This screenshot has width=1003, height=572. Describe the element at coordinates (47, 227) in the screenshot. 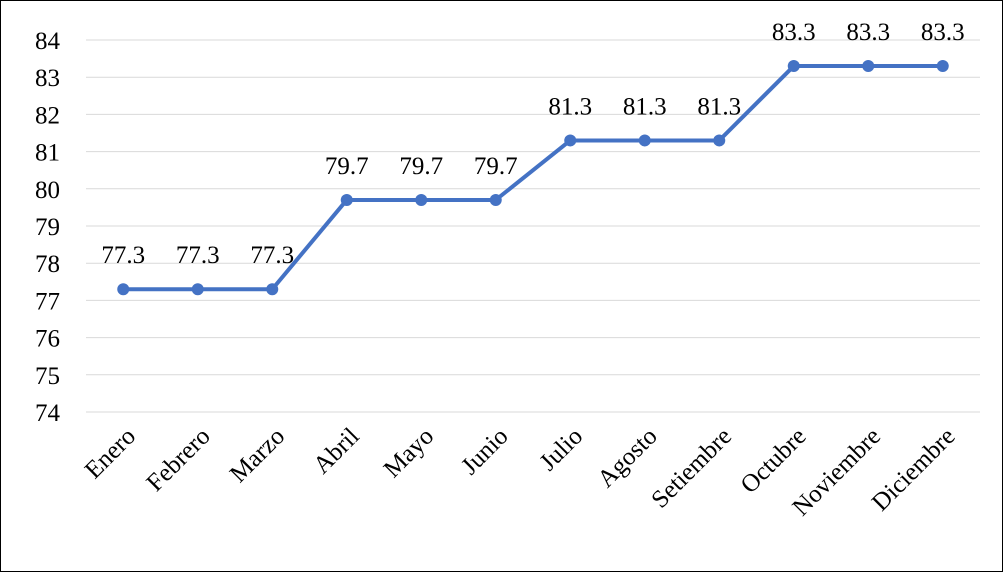

I see `y-tick-label: 79` at that location.